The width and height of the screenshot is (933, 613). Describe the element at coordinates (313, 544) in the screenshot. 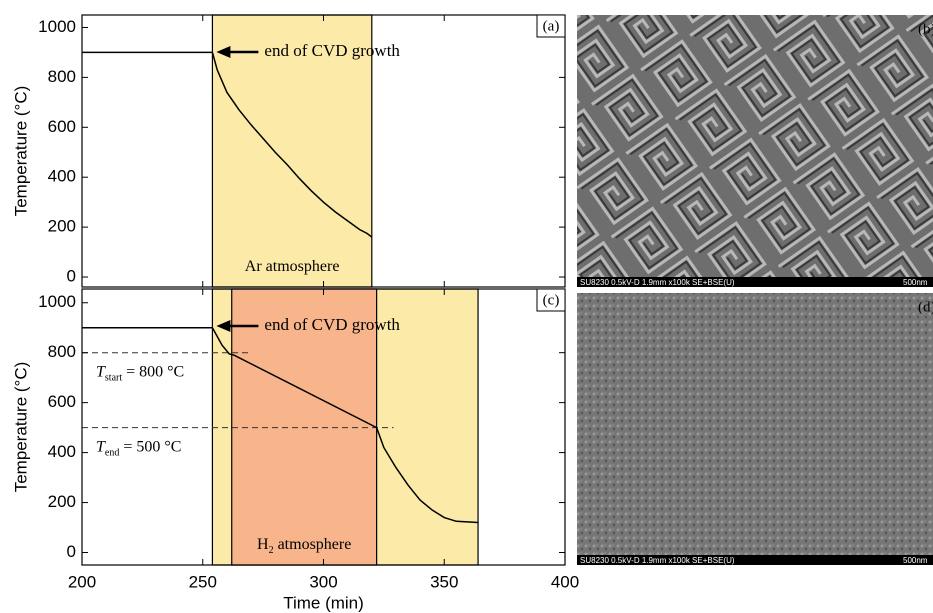

I see `text-part: atmosphere` at that location.